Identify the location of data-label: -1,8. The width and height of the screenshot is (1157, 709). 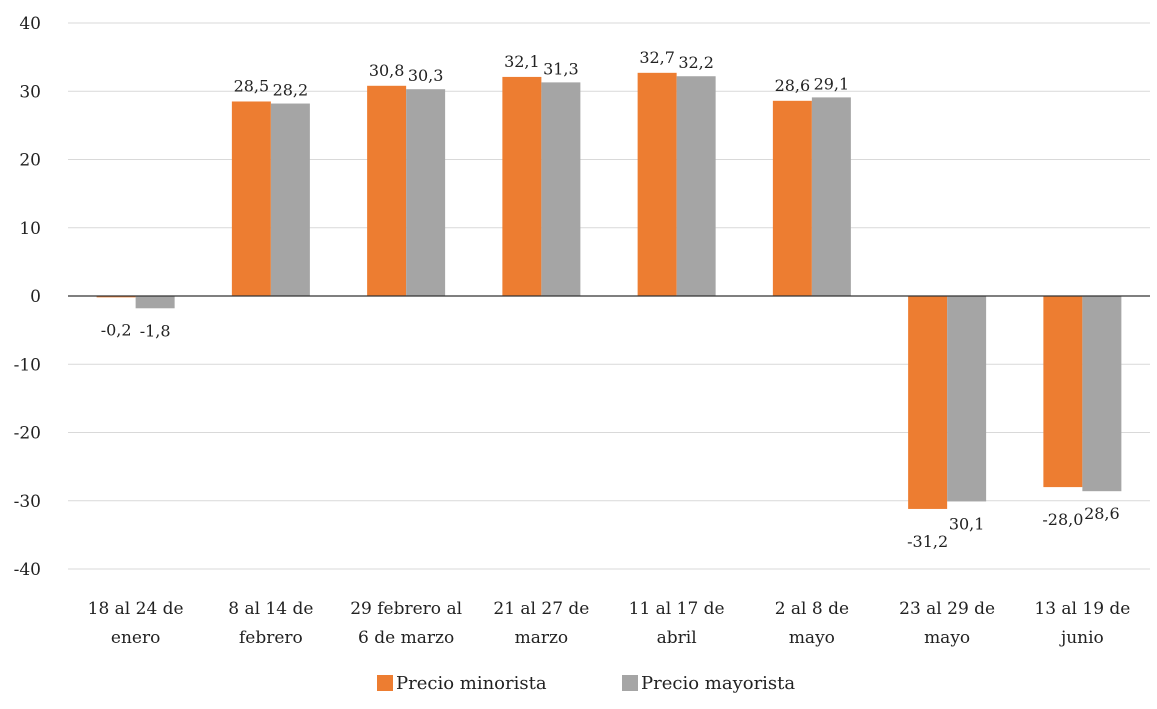
(155, 330).